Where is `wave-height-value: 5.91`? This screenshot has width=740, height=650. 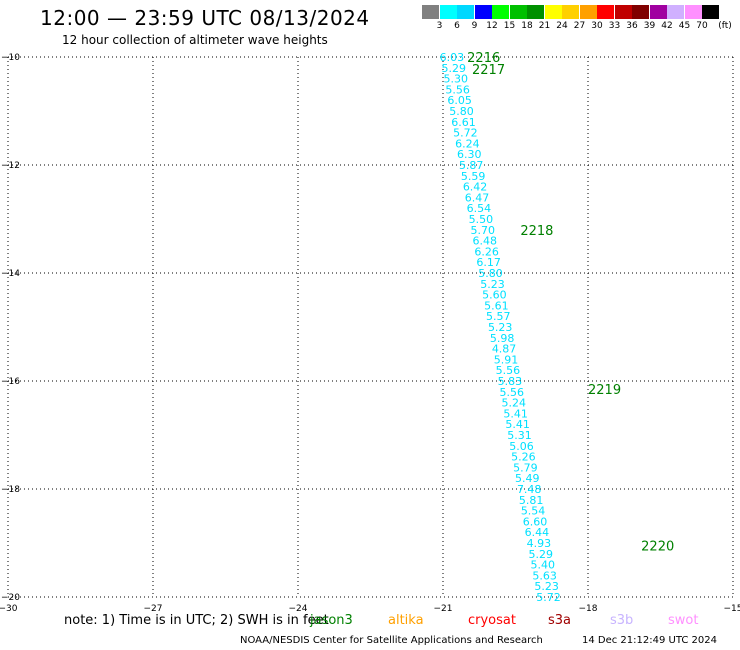
wave-height-value: 5.91 is located at coordinates (506, 359).